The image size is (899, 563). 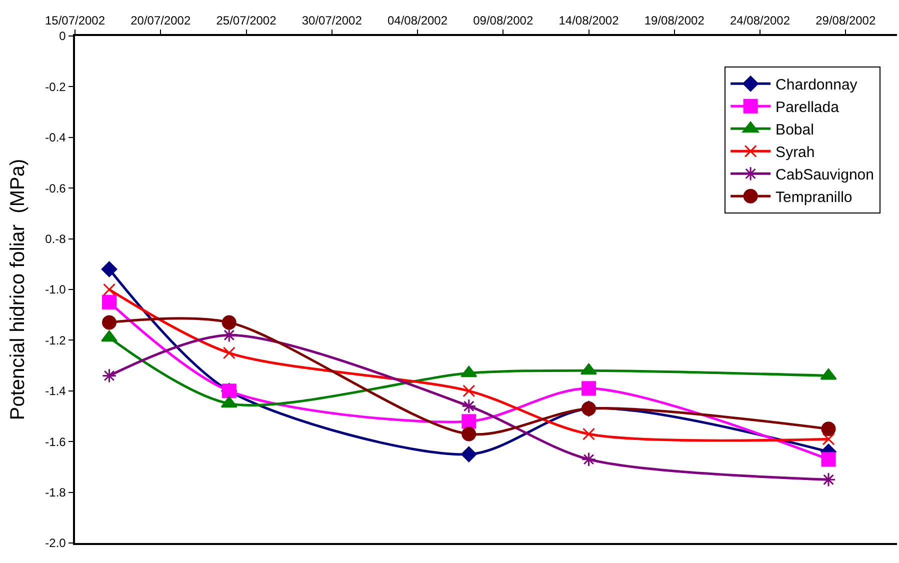 I want to click on legend-label: CabSauvignon, so click(x=825, y=175).